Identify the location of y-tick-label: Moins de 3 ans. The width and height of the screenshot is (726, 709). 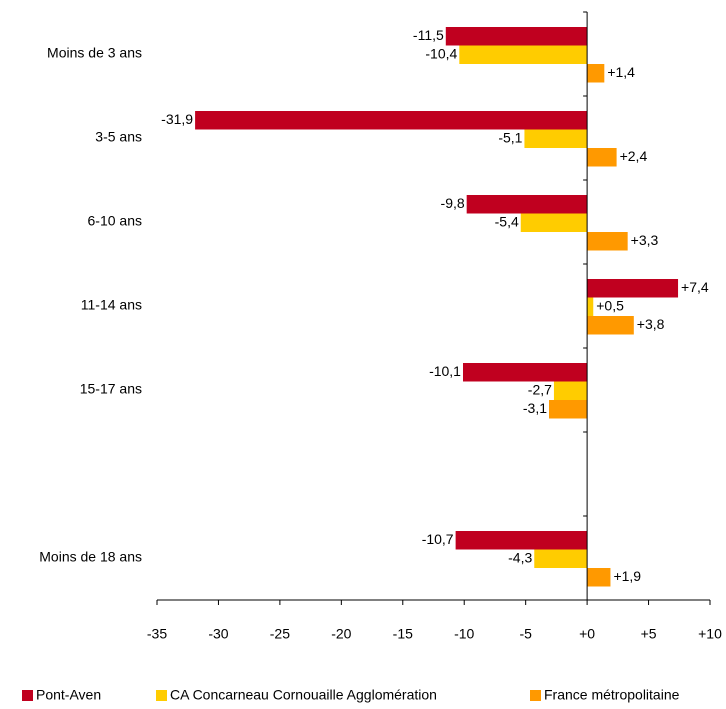
(94, 53).